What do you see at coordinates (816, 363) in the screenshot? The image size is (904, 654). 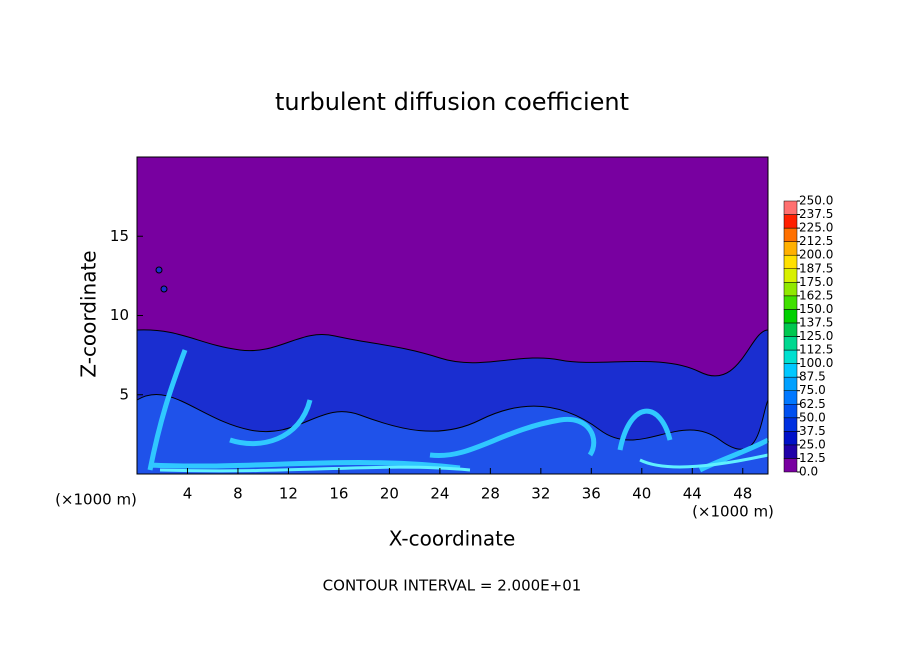 I see `colorbar-label: 100.0` at bounding box center [816, 363].